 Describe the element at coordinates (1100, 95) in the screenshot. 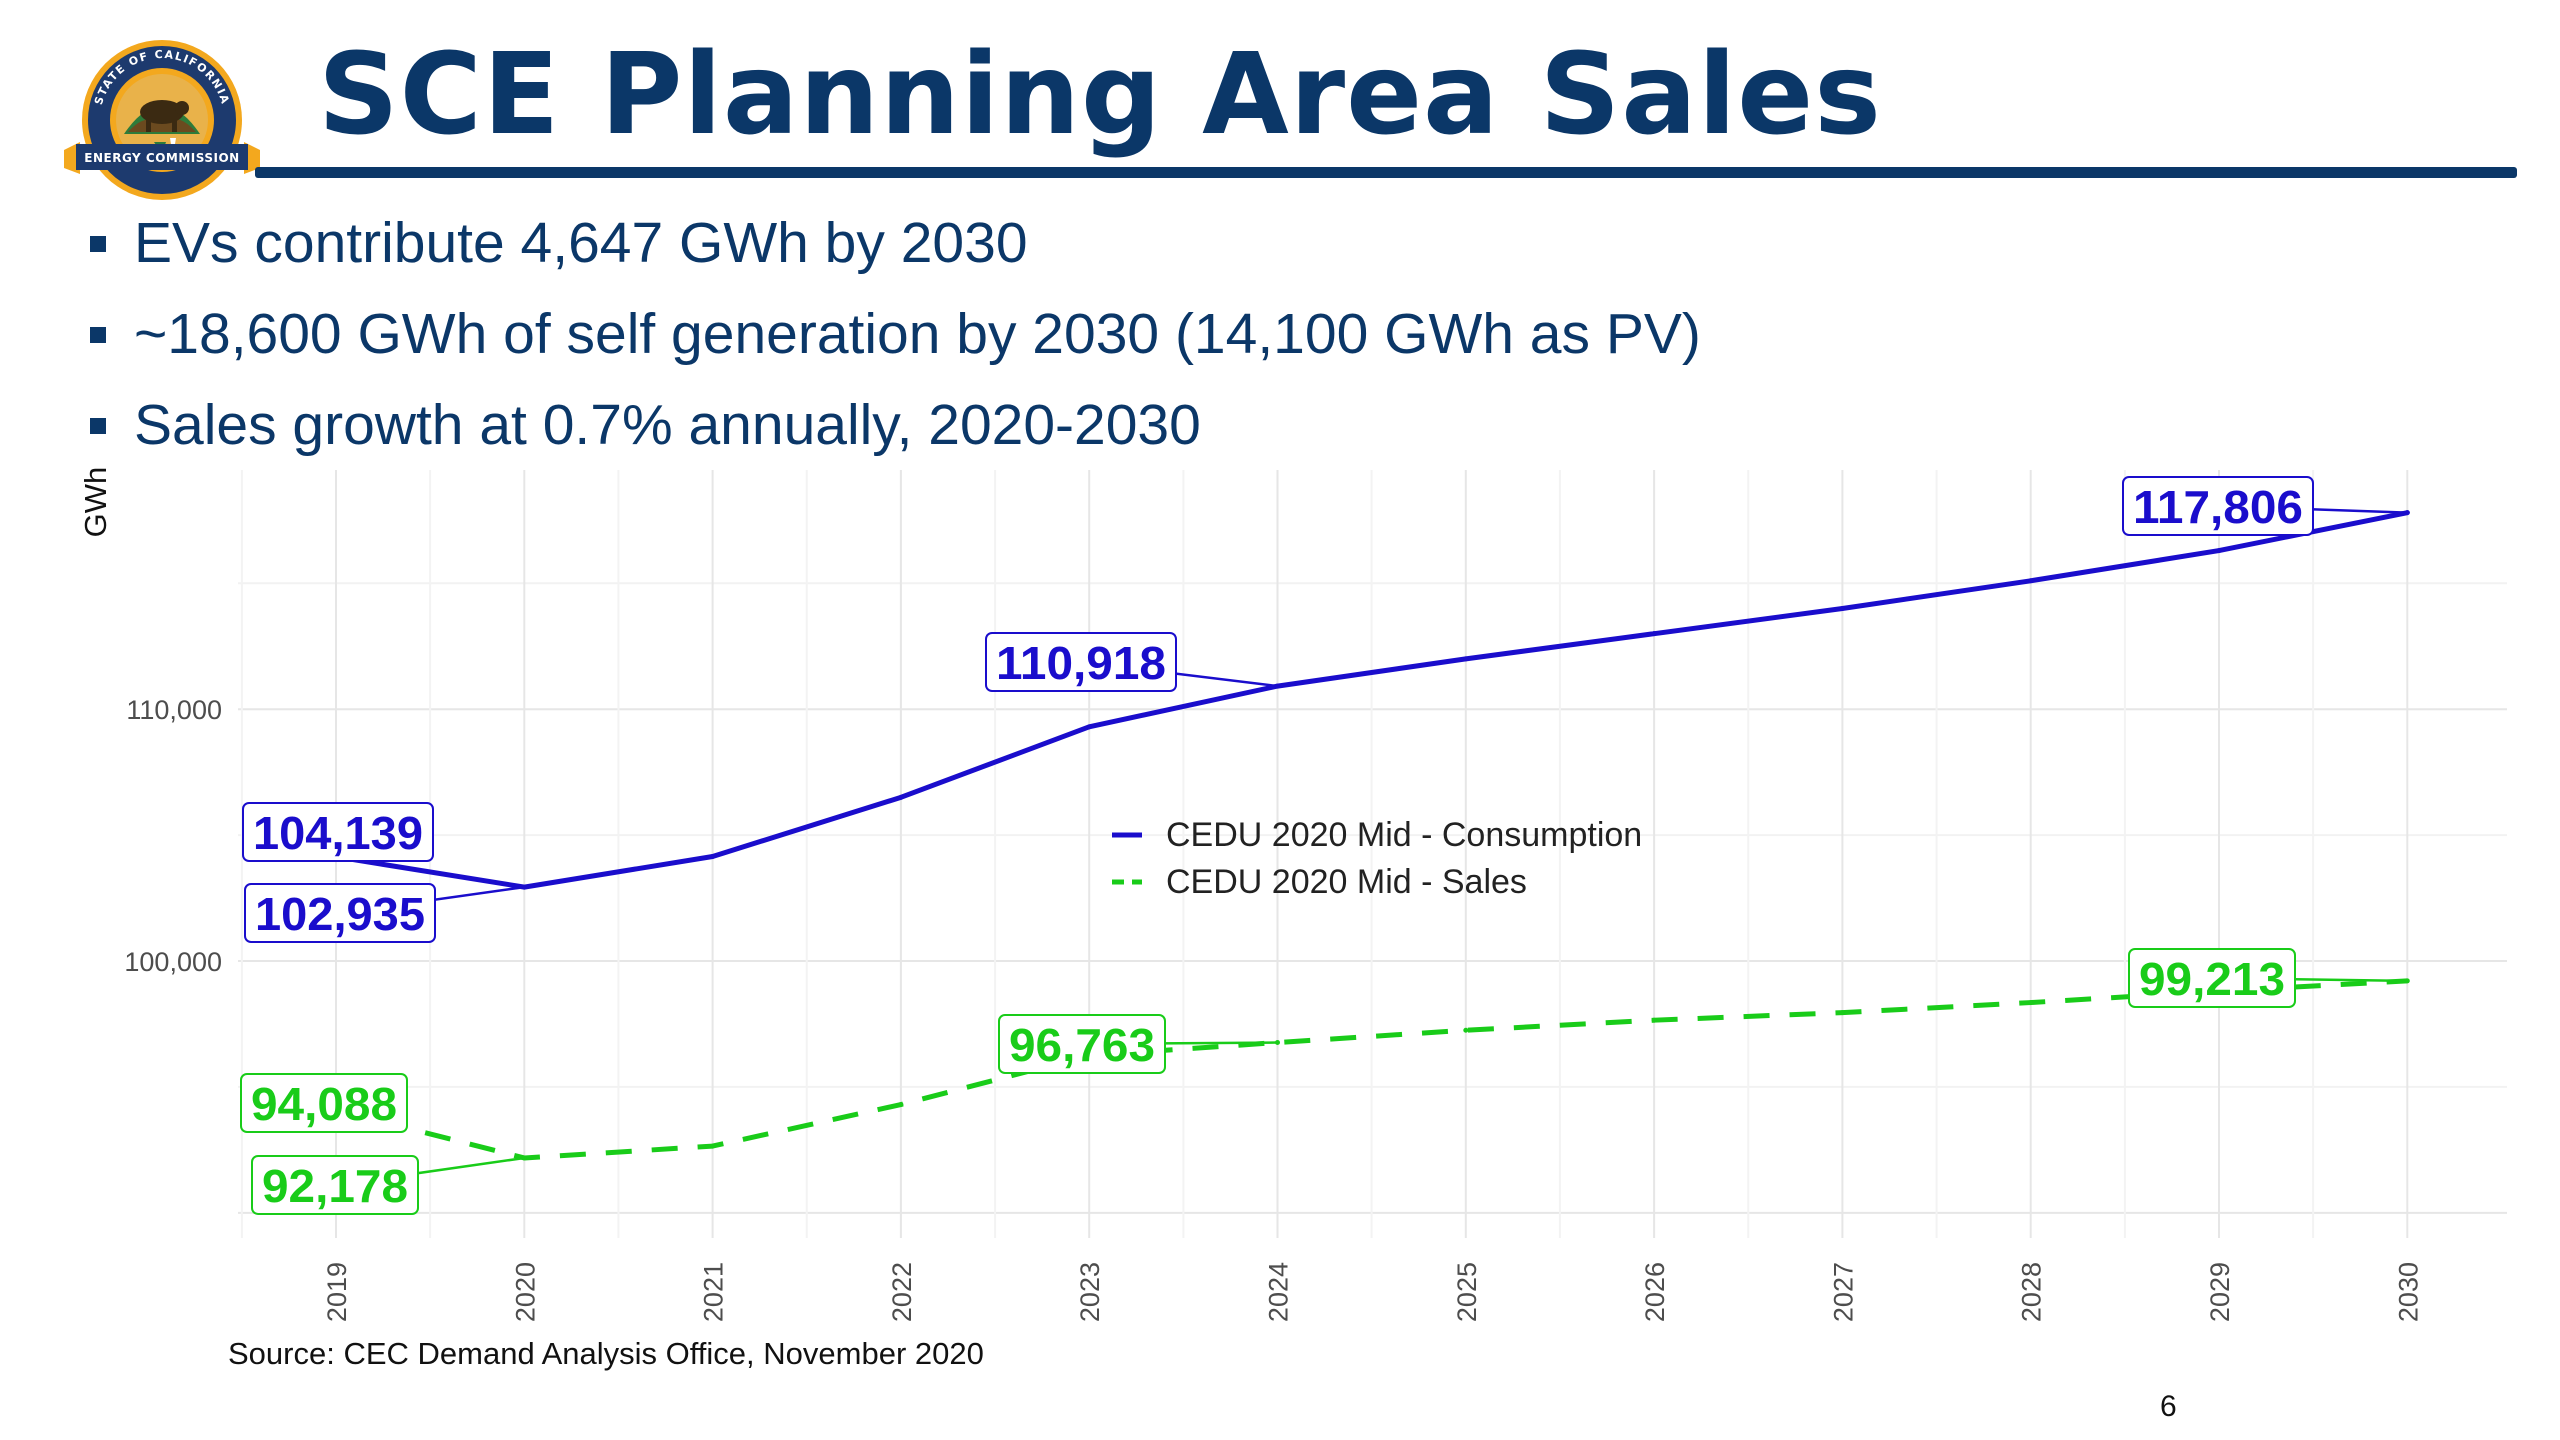

I see `slide-title: SCE Planning Area Sales` at that location.